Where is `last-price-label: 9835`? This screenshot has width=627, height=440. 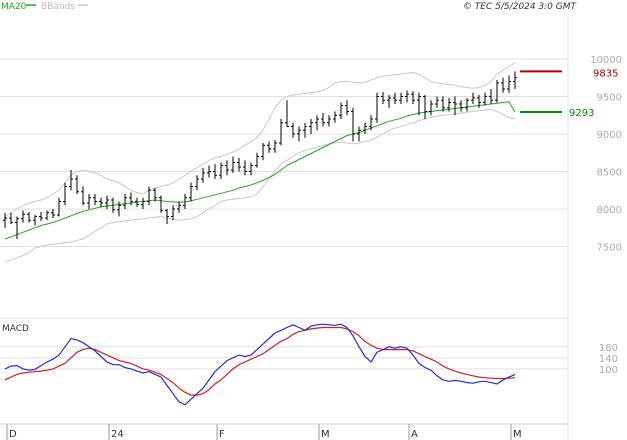 last-price-label: 9835 is located at coordinates (605, 73).